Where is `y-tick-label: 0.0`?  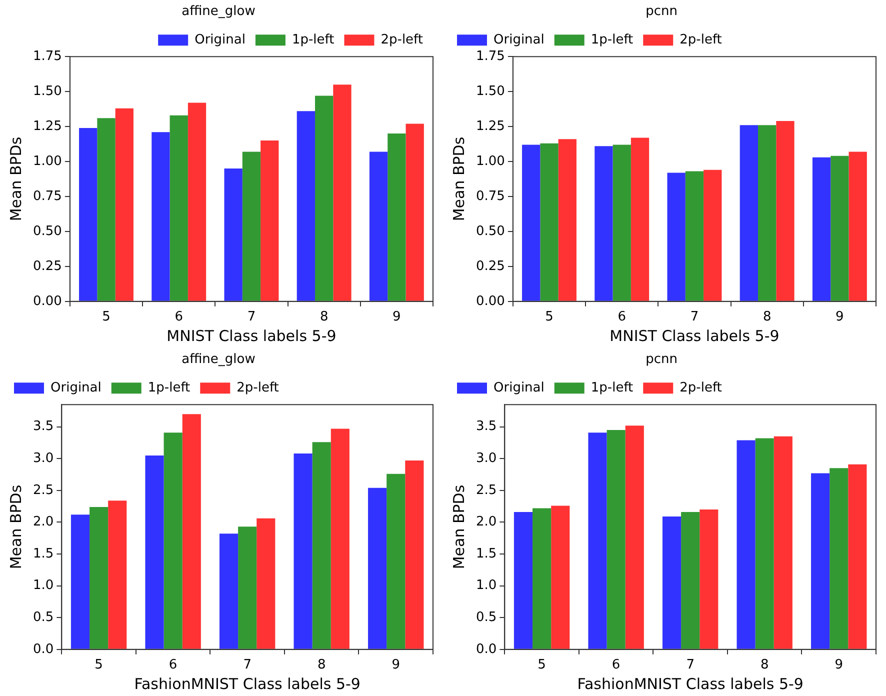
y-tick-label: 0.0 is located at coordinates (43, 649).